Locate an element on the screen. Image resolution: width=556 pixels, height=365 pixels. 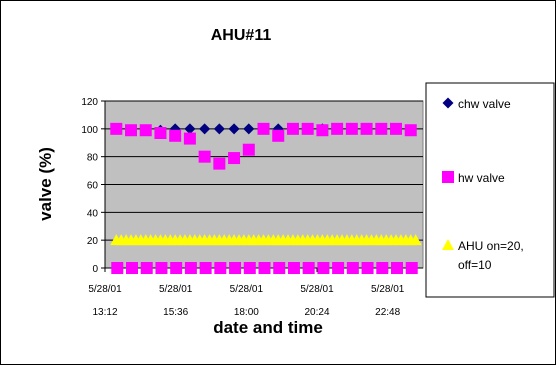
x-axis-label: date and time is located at coordinates (268, 327).